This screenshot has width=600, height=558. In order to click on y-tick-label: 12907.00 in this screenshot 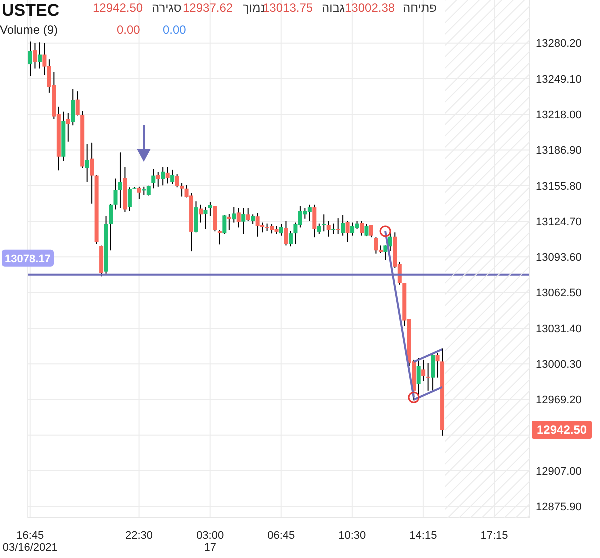, I will do `click(559, 472)`.